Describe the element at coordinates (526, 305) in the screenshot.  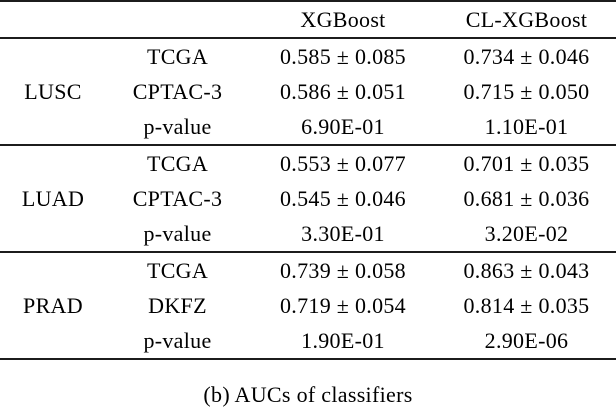
I see `cl-xgboost-value: 0.814 ± 0.035` at that location.